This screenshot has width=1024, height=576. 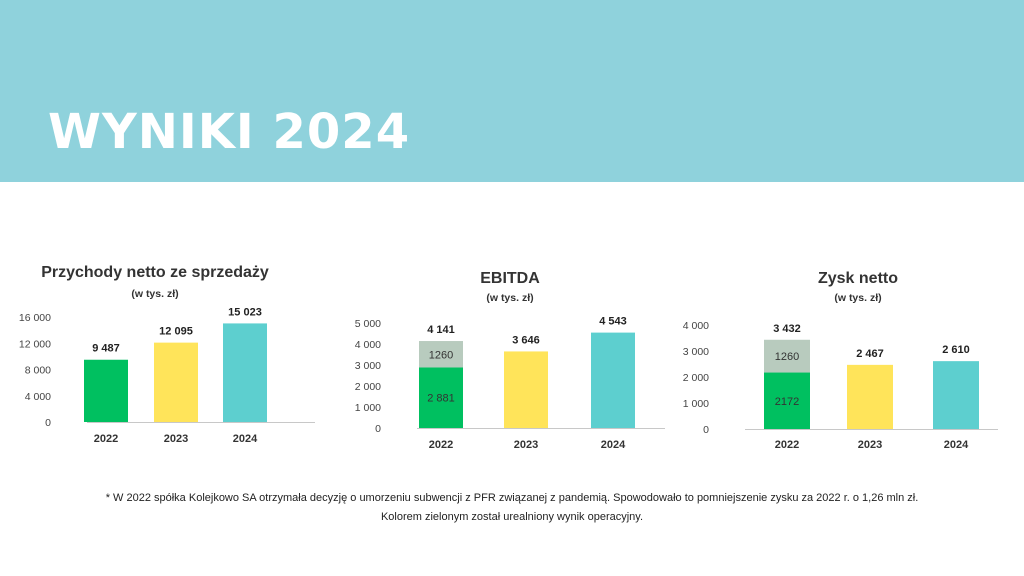 What do you see at coordinates (787, 329) in the screenshot?
I see `value-label: 3 432` at bounding box center [787, 329].